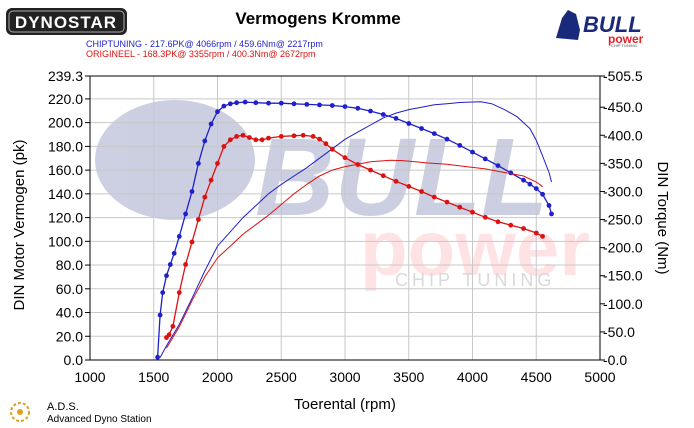  What do you see at coordinates (317, 18) in the screenshot?
I see `chart-title: Vermogens Kromme` at bounding box center [317, 18].